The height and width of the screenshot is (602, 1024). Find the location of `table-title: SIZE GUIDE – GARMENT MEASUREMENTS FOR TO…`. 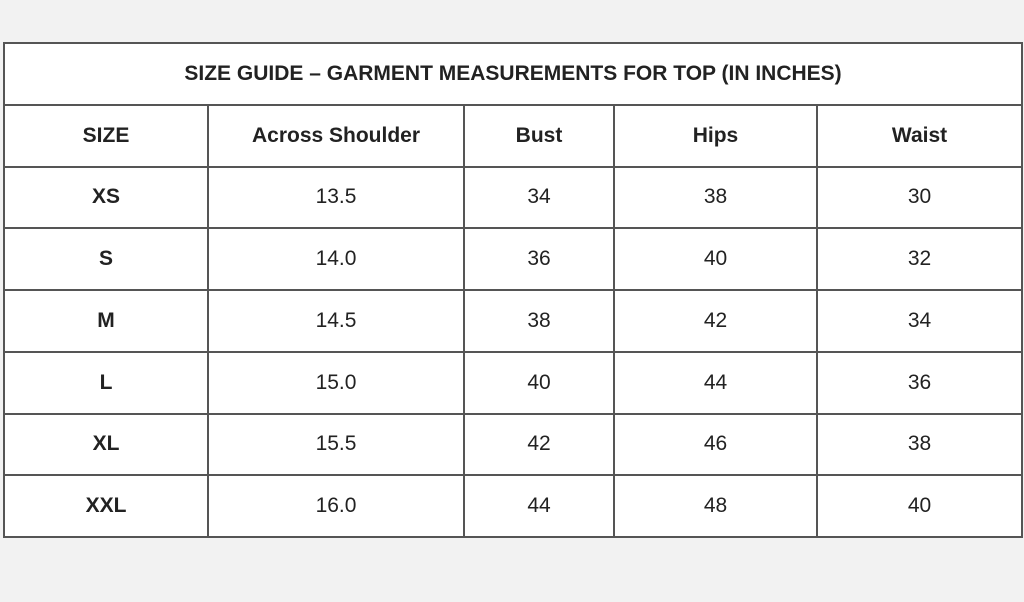

table-title: SIZE GUIDE – GARMENT MEASUREMENTS FOR TO… is located at coordinates (513, 74).